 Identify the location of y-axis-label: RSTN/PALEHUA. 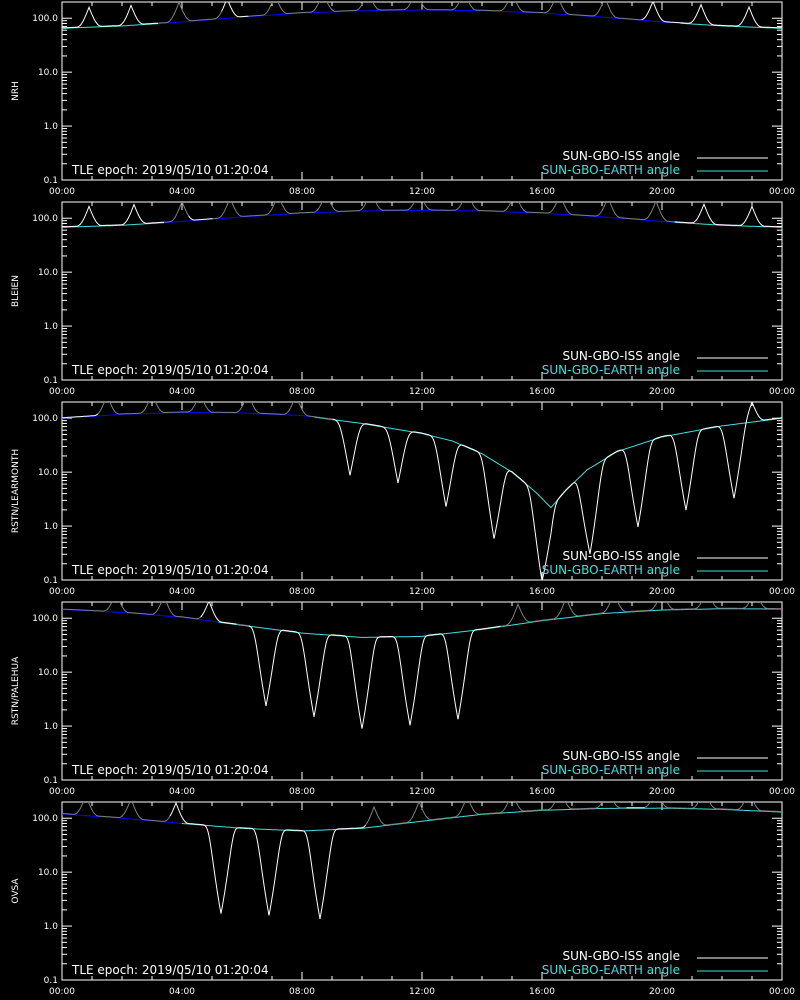
(16, 690).